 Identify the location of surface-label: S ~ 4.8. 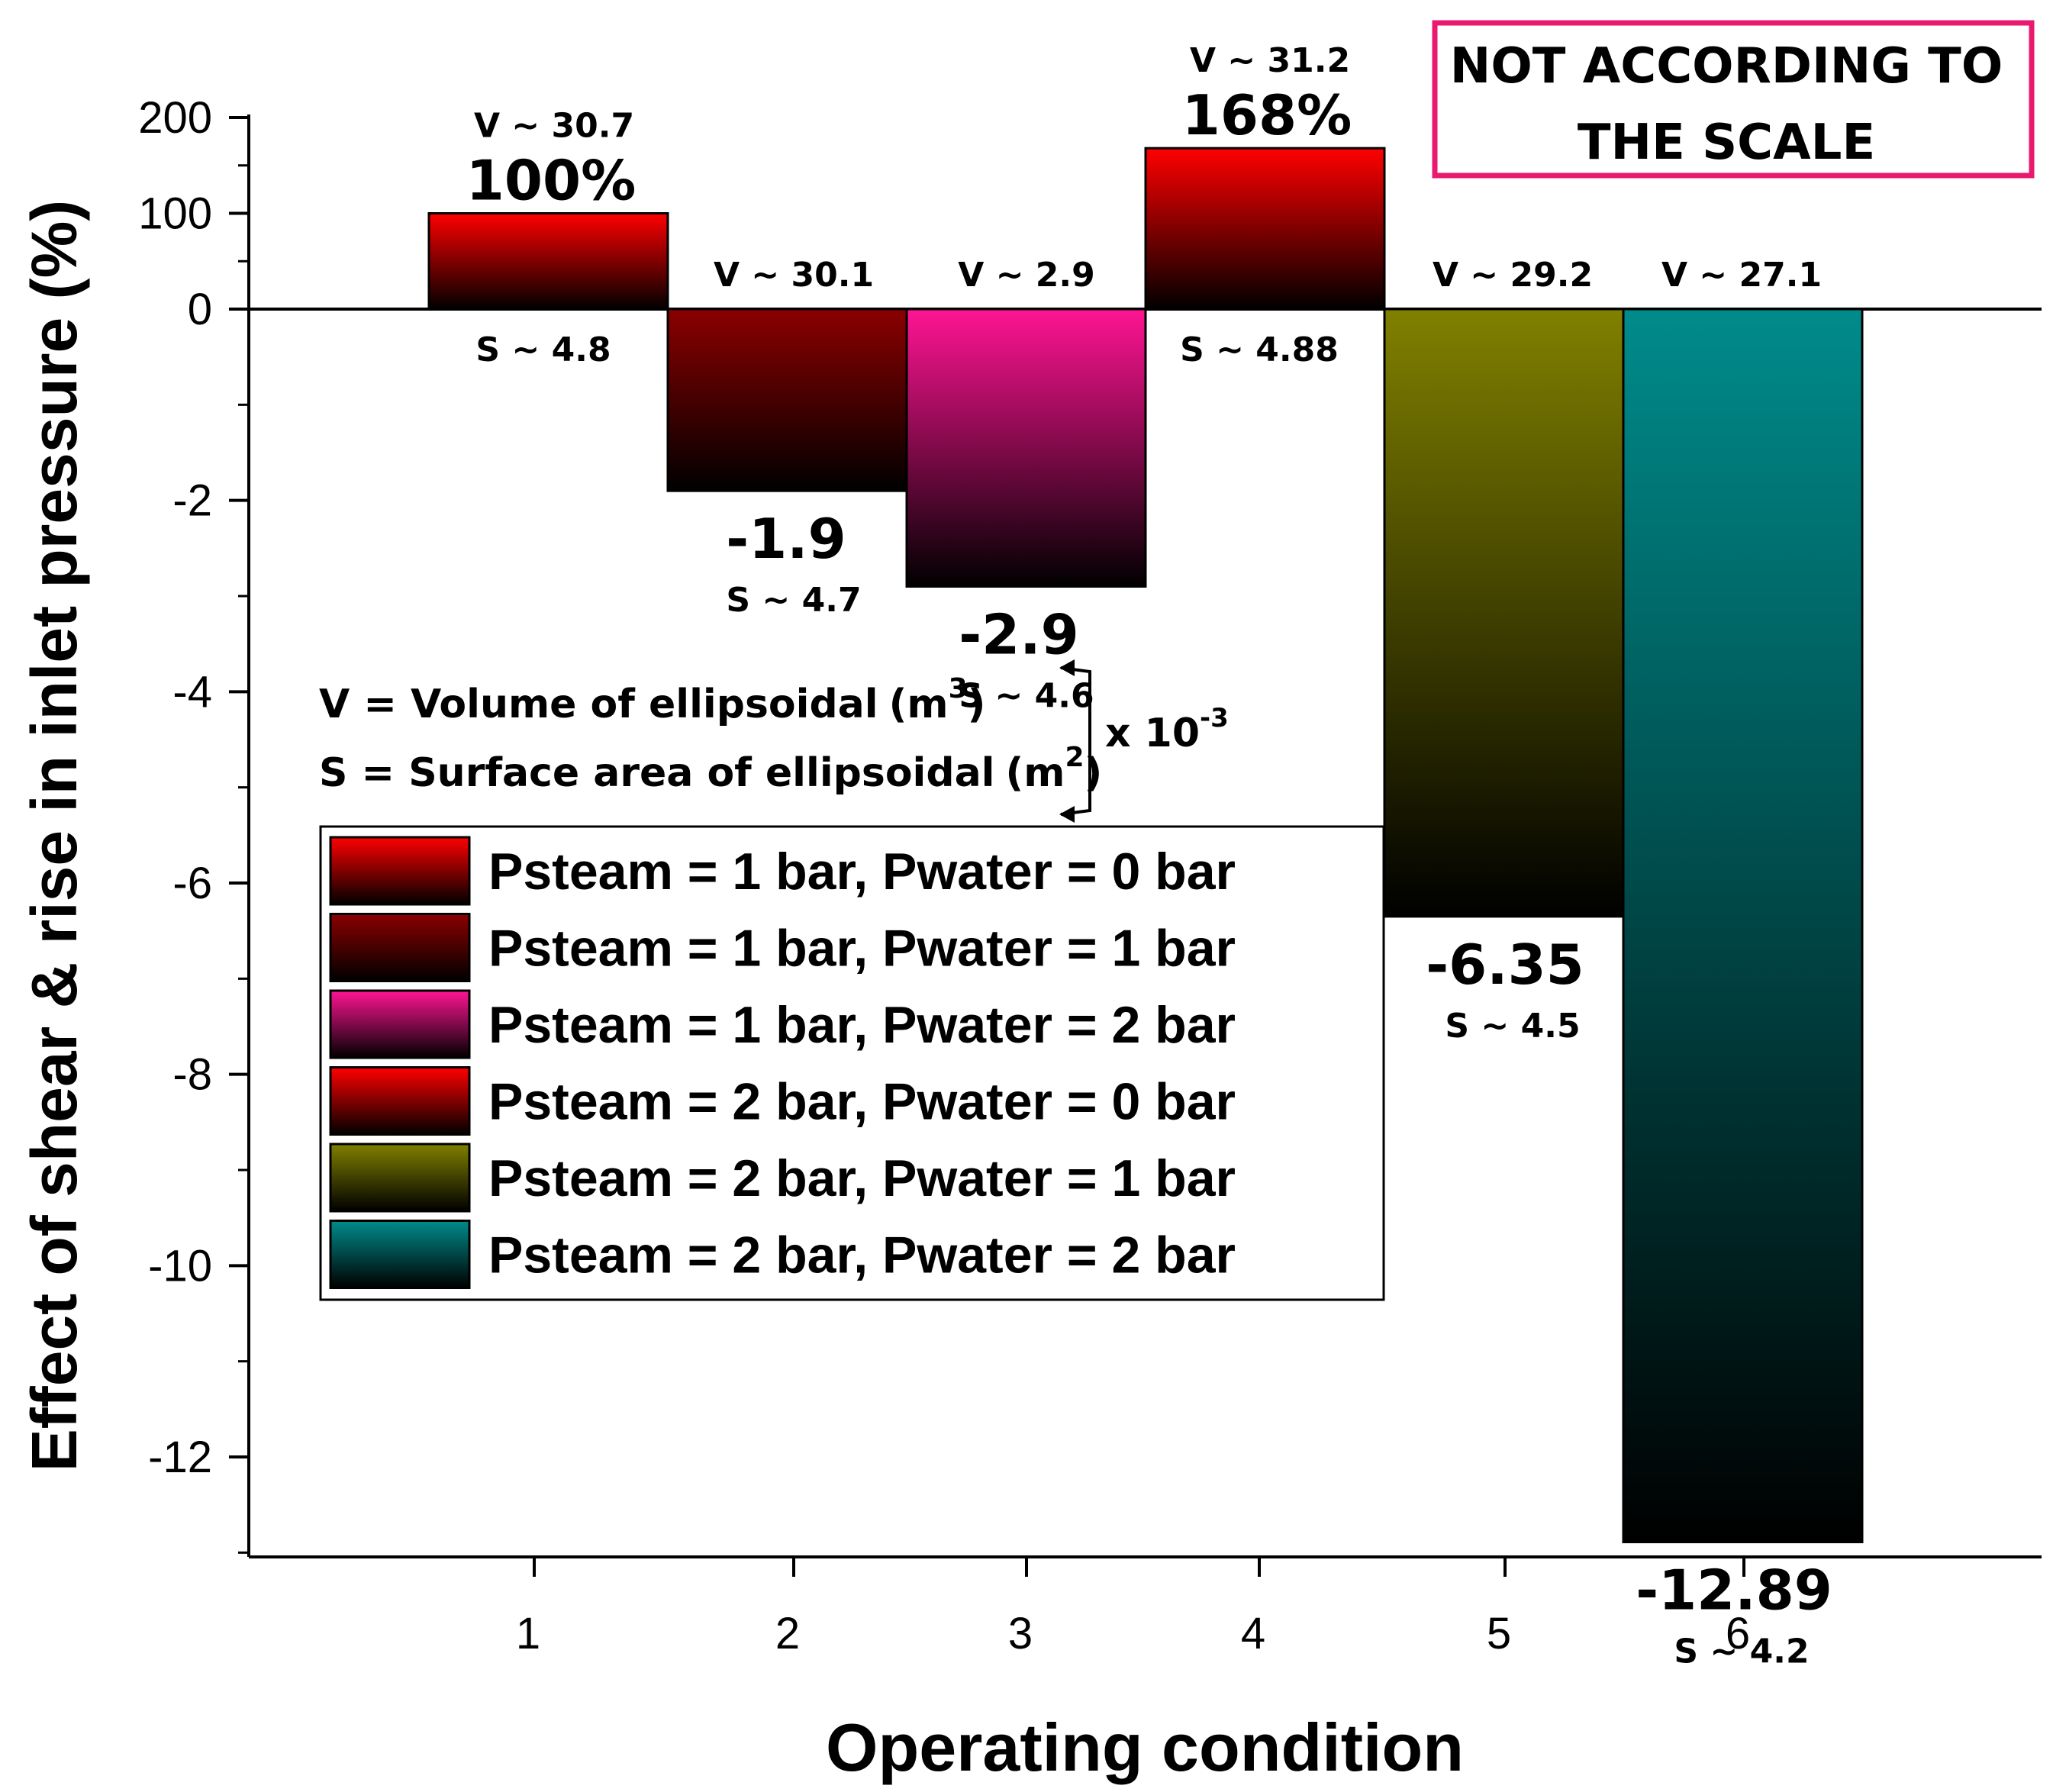
(543, 350).